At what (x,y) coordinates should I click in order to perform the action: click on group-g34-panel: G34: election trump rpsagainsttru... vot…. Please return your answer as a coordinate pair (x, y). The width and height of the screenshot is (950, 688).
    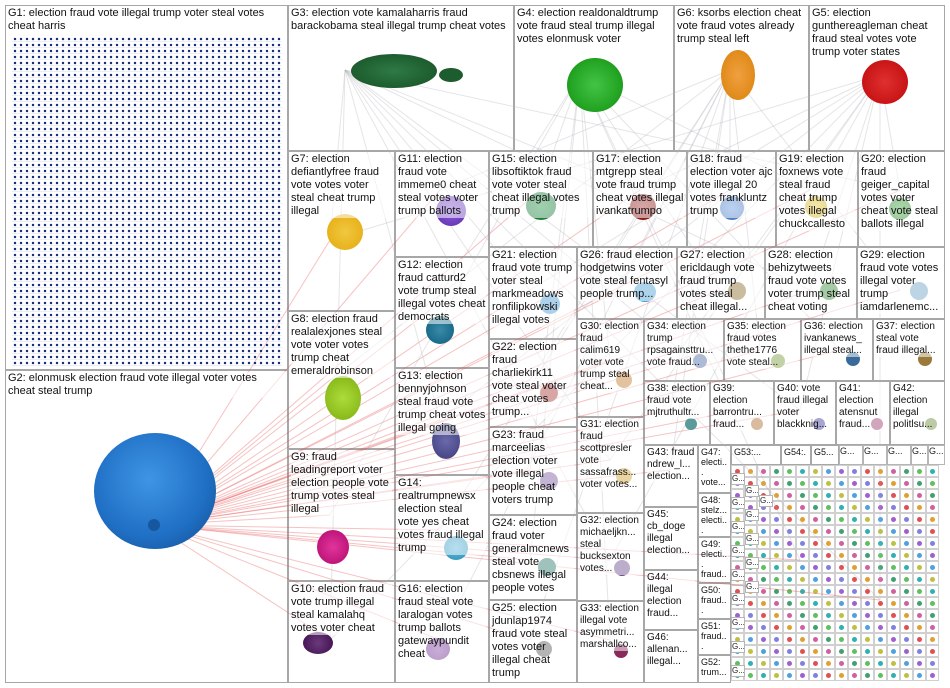
    Looking at the image, I should click on (684, 350).